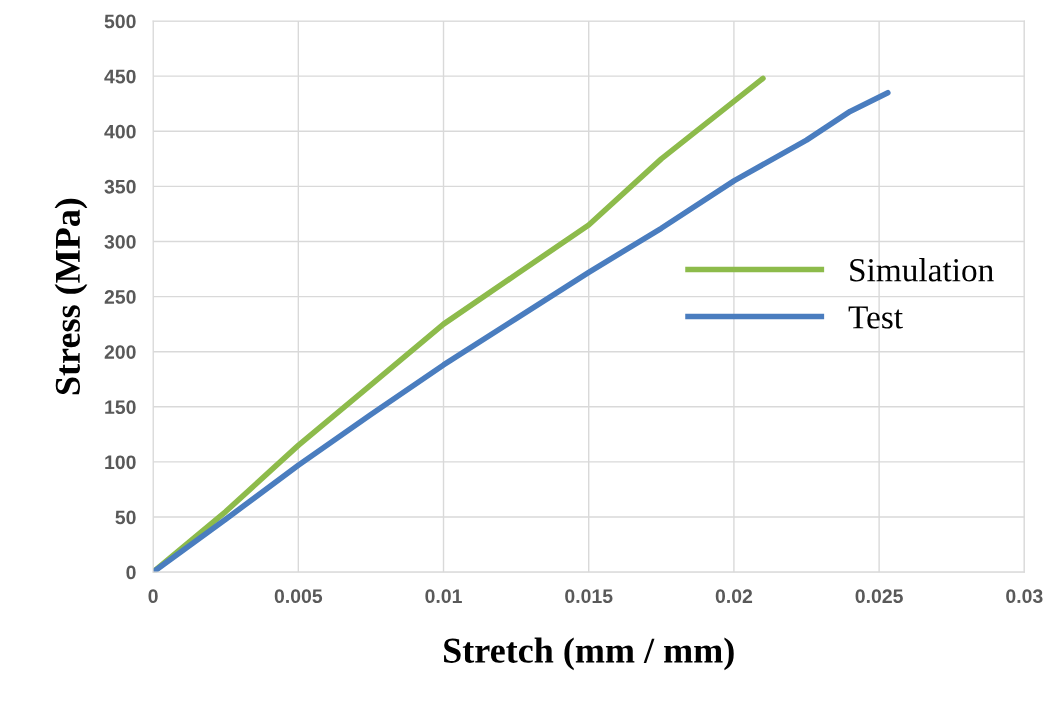 The height and width of the screenshot is (702, 1056). Describe the element at coordinates (922, 270) in the screenshot. I see `legend-label: Simulation` at that location.